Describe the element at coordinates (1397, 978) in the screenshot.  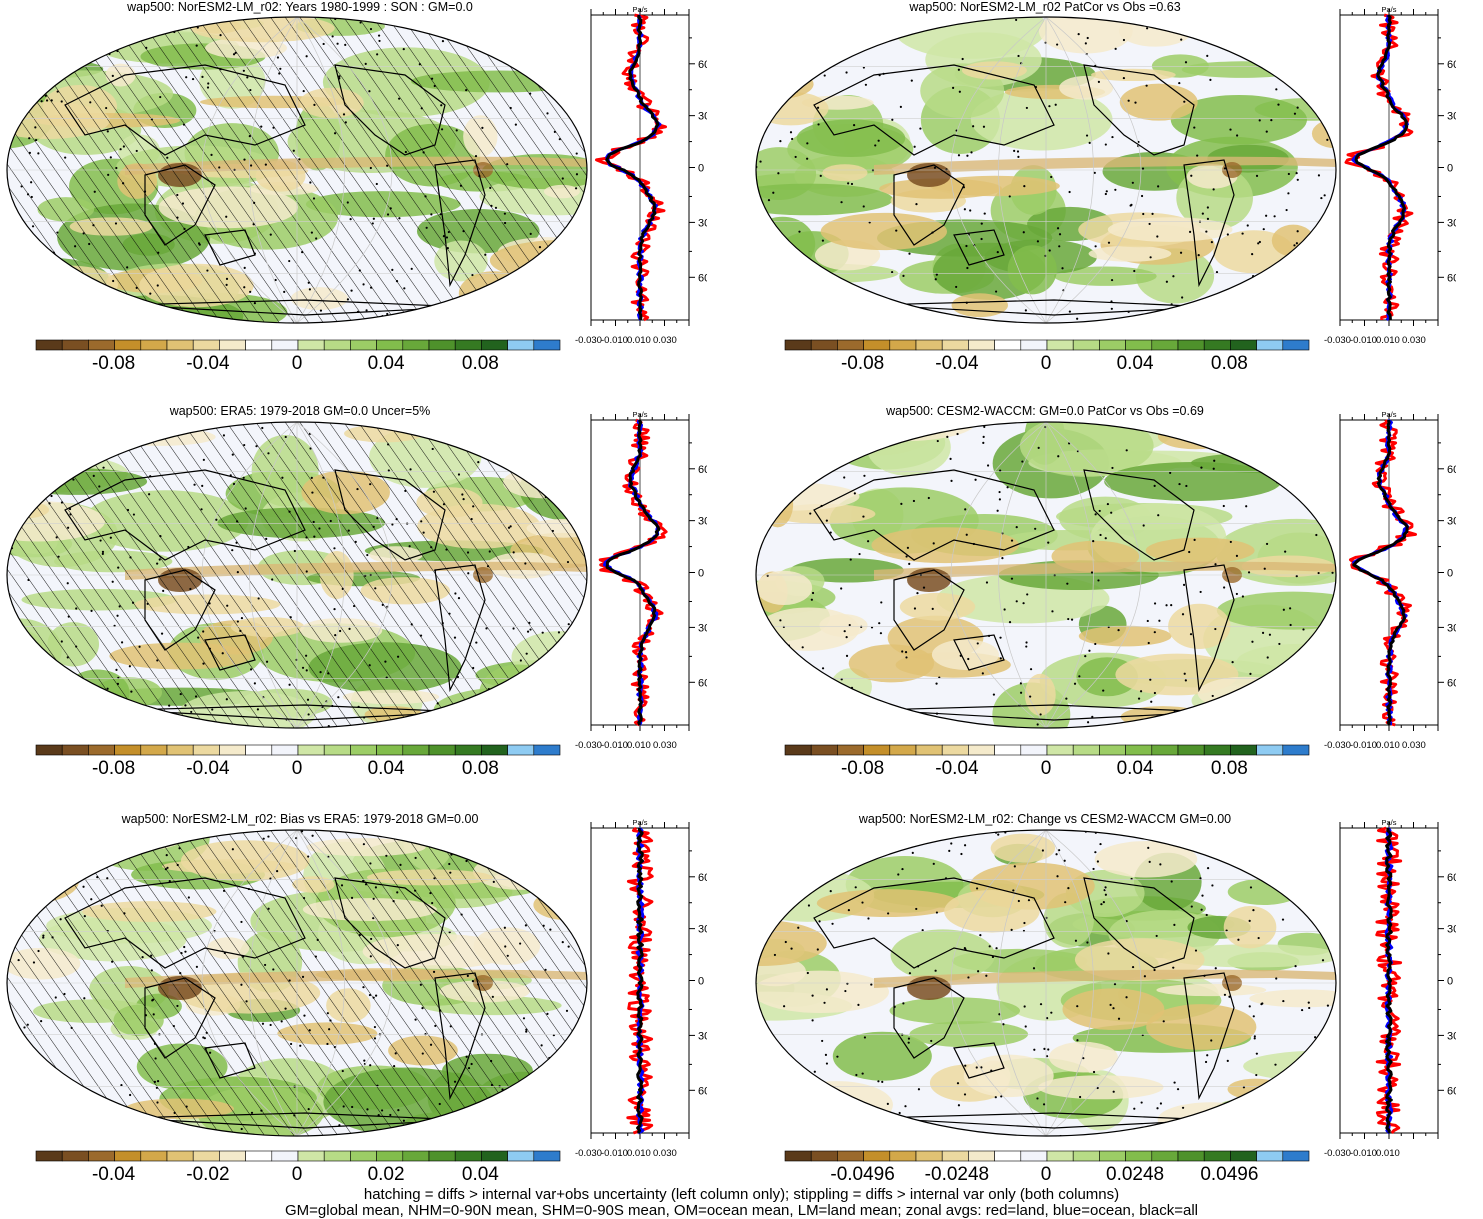
I see `zonal-profile-6: Pa/s60N30N030S60S` at that location.